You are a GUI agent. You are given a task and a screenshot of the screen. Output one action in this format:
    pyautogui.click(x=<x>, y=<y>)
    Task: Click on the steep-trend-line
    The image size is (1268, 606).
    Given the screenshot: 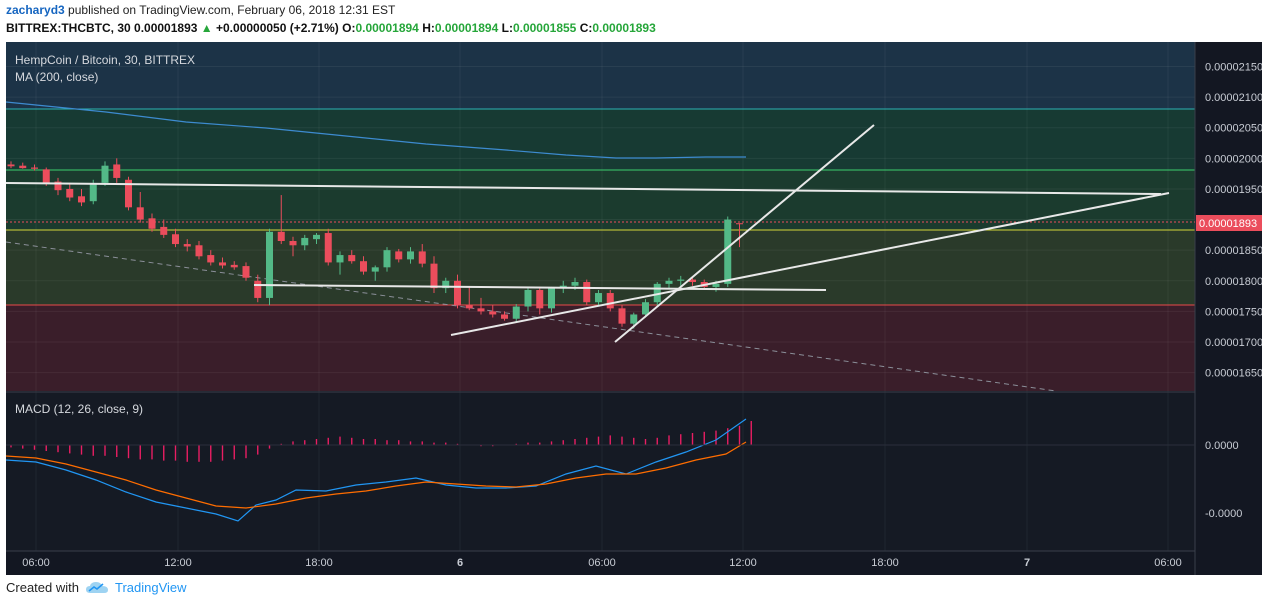 What is the action you would take?
    pyautogui.click(x=744, y=233)
    